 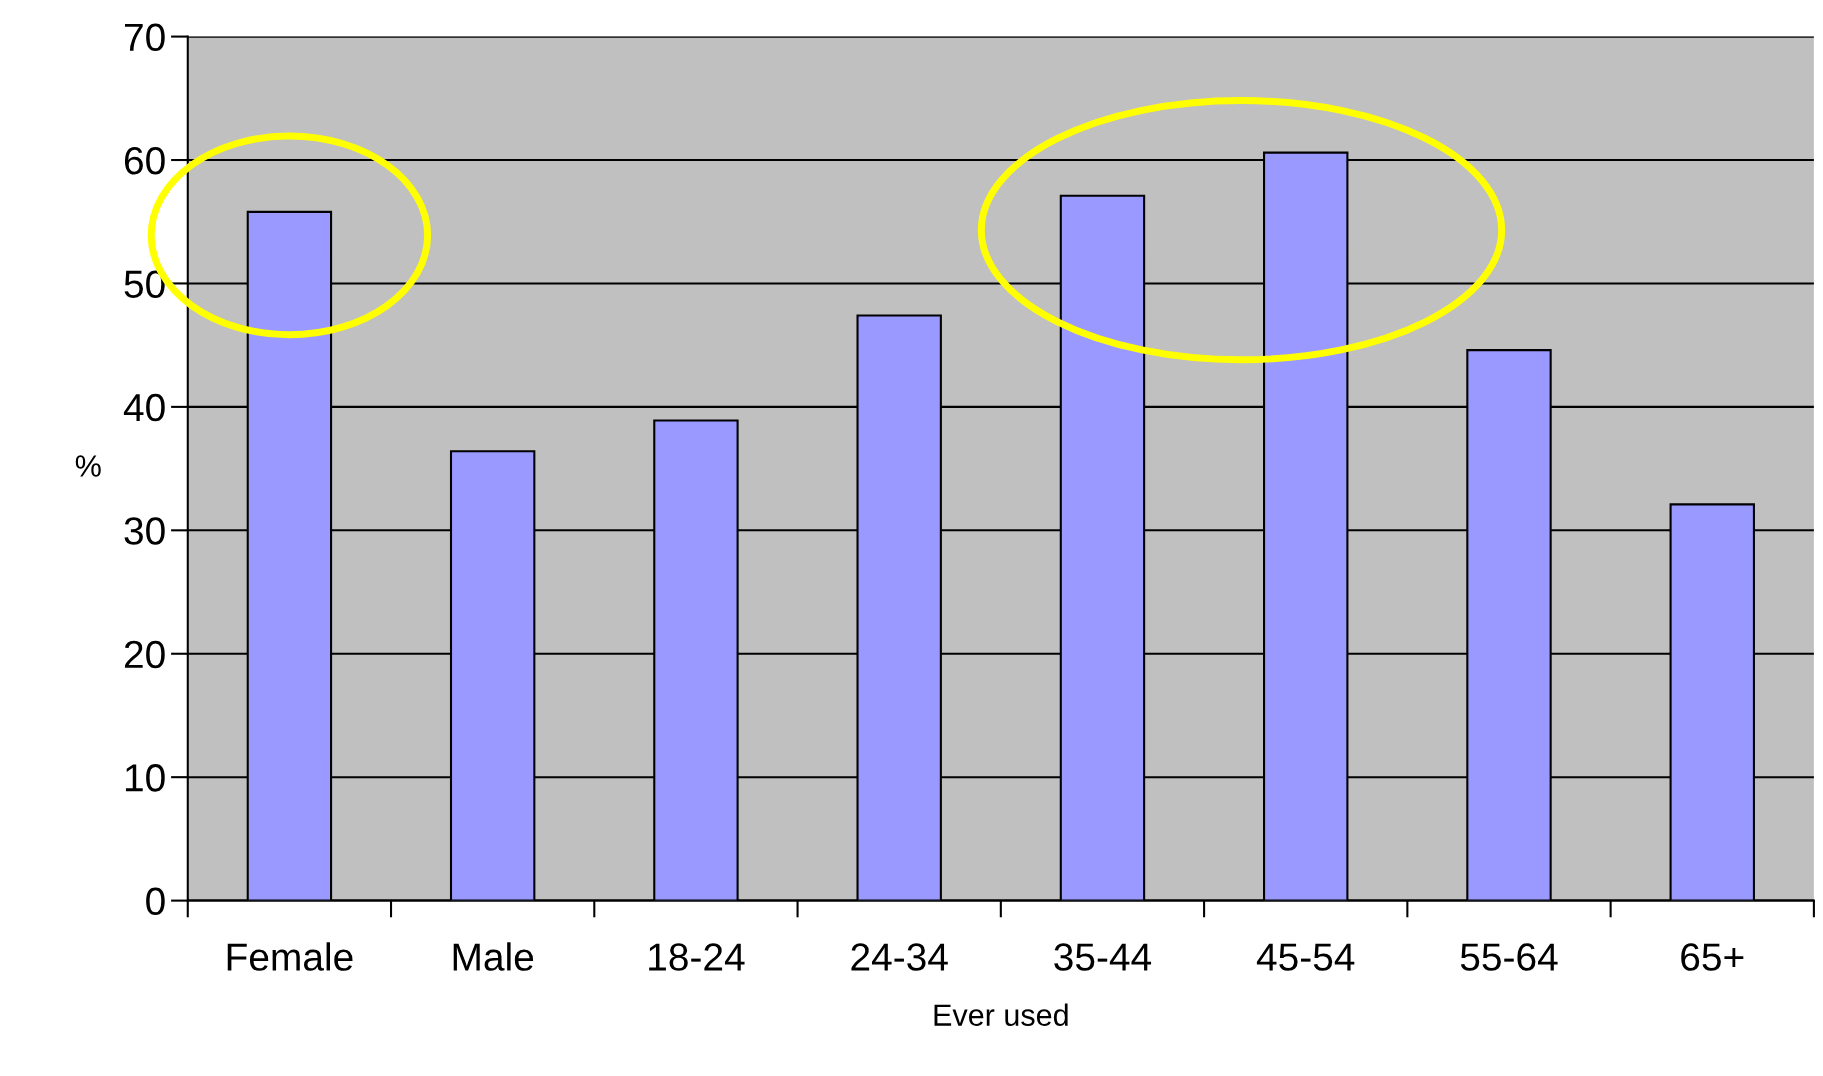 What do you see at coordinates (1712, 957) in the screenshot?
I see `x-tick-label: 65+` at bounding box center [1712, 957].